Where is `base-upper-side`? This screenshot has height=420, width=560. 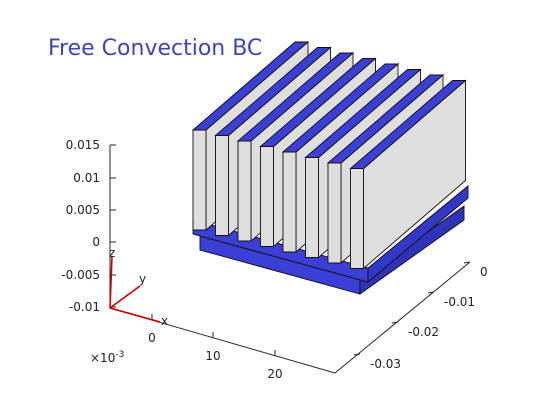
base-upper-side is located at coordinates (418, 234).